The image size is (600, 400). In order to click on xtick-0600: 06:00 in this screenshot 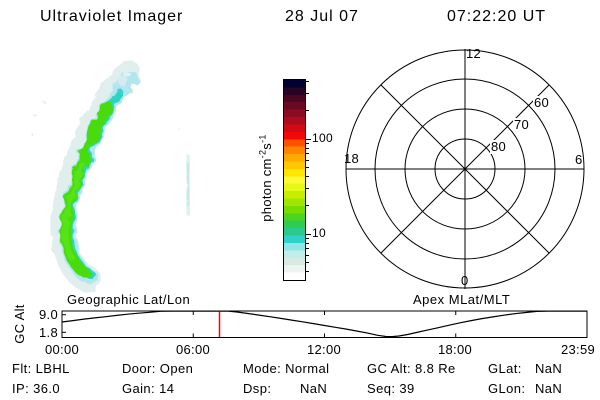, I will do `click(193, 349)`.